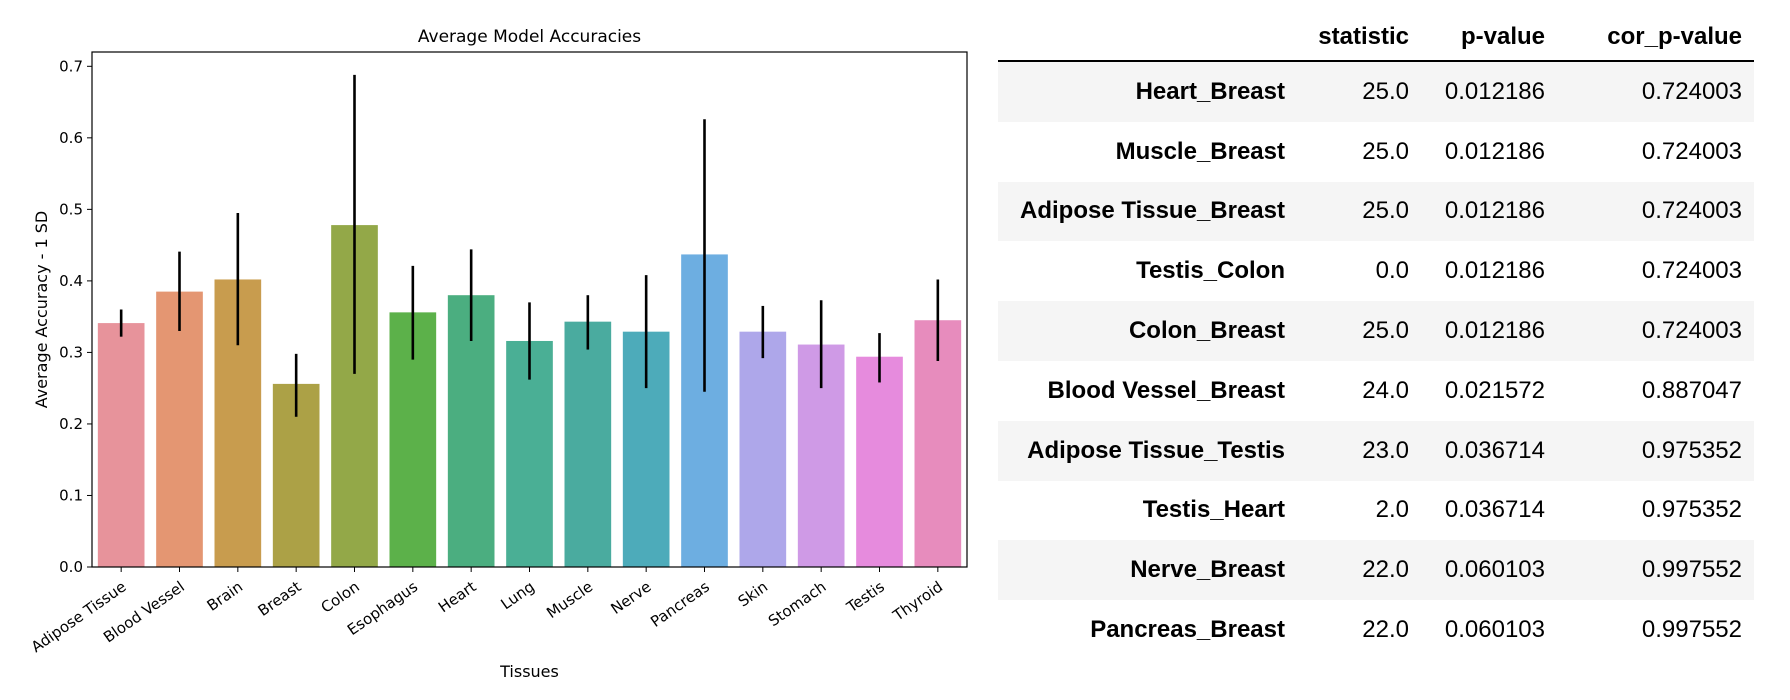  What do you see at coordinates (1147, 570) in the screenshot?
I see `row-label: Nerve_Breast` at bounding box center [1147, 570].